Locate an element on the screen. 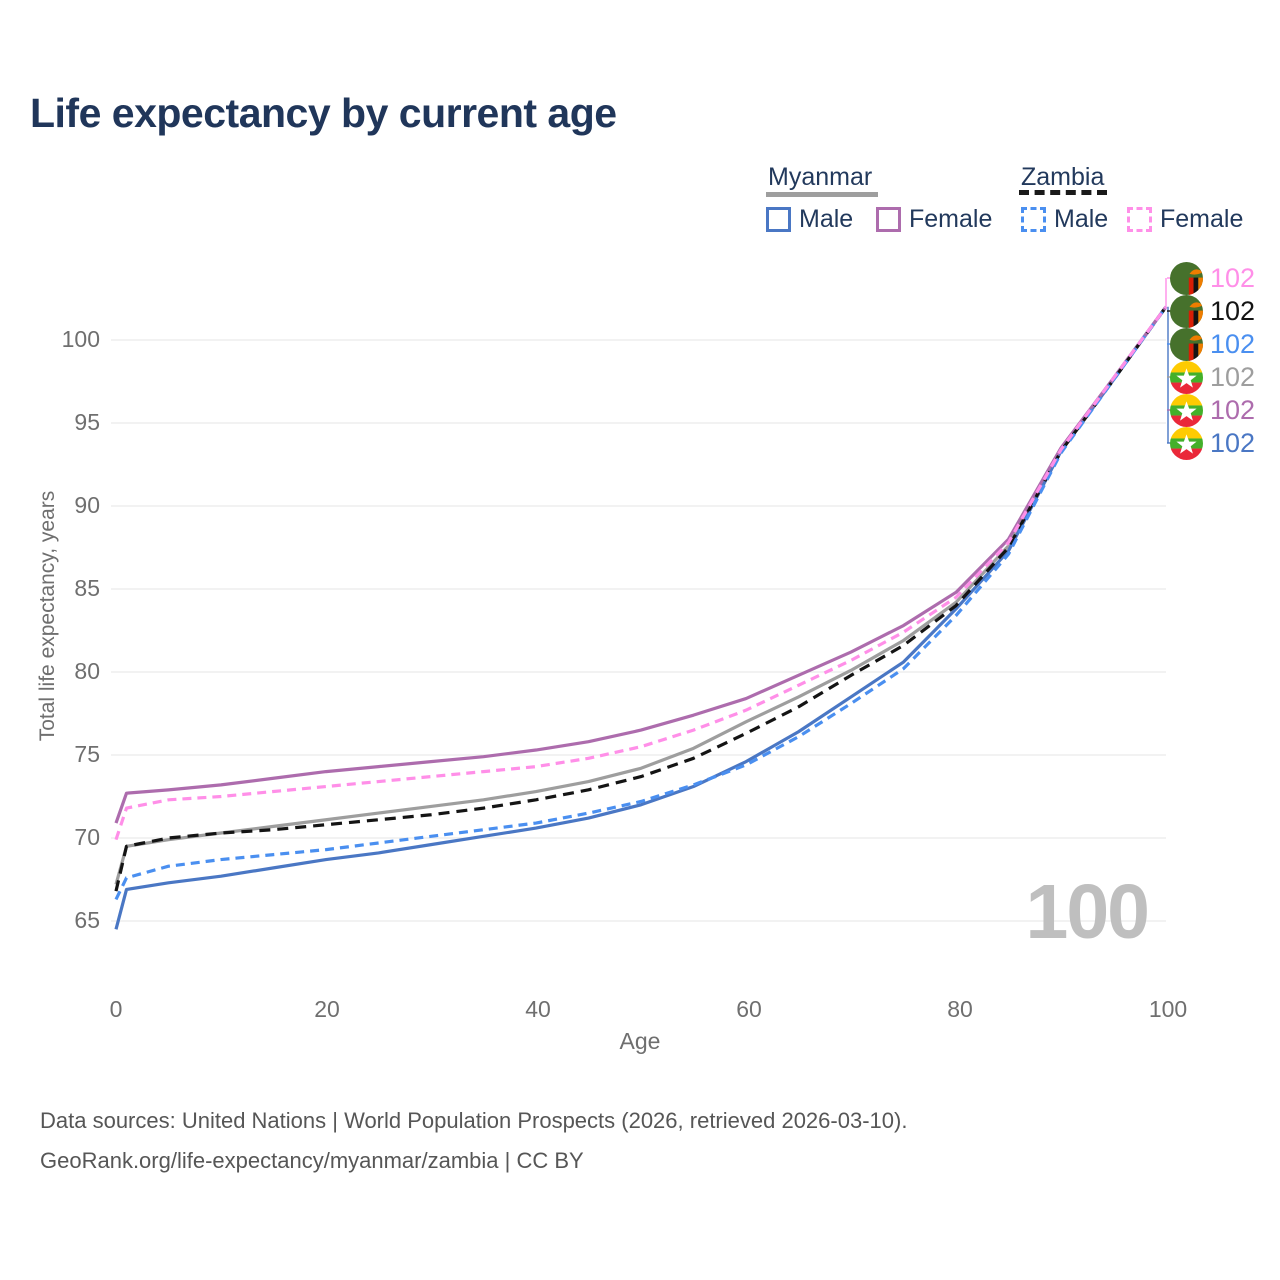 This screenshot has height=1280, width=1280. legend-country-myanmar: Myanmar is located at coordinates (820, 177).